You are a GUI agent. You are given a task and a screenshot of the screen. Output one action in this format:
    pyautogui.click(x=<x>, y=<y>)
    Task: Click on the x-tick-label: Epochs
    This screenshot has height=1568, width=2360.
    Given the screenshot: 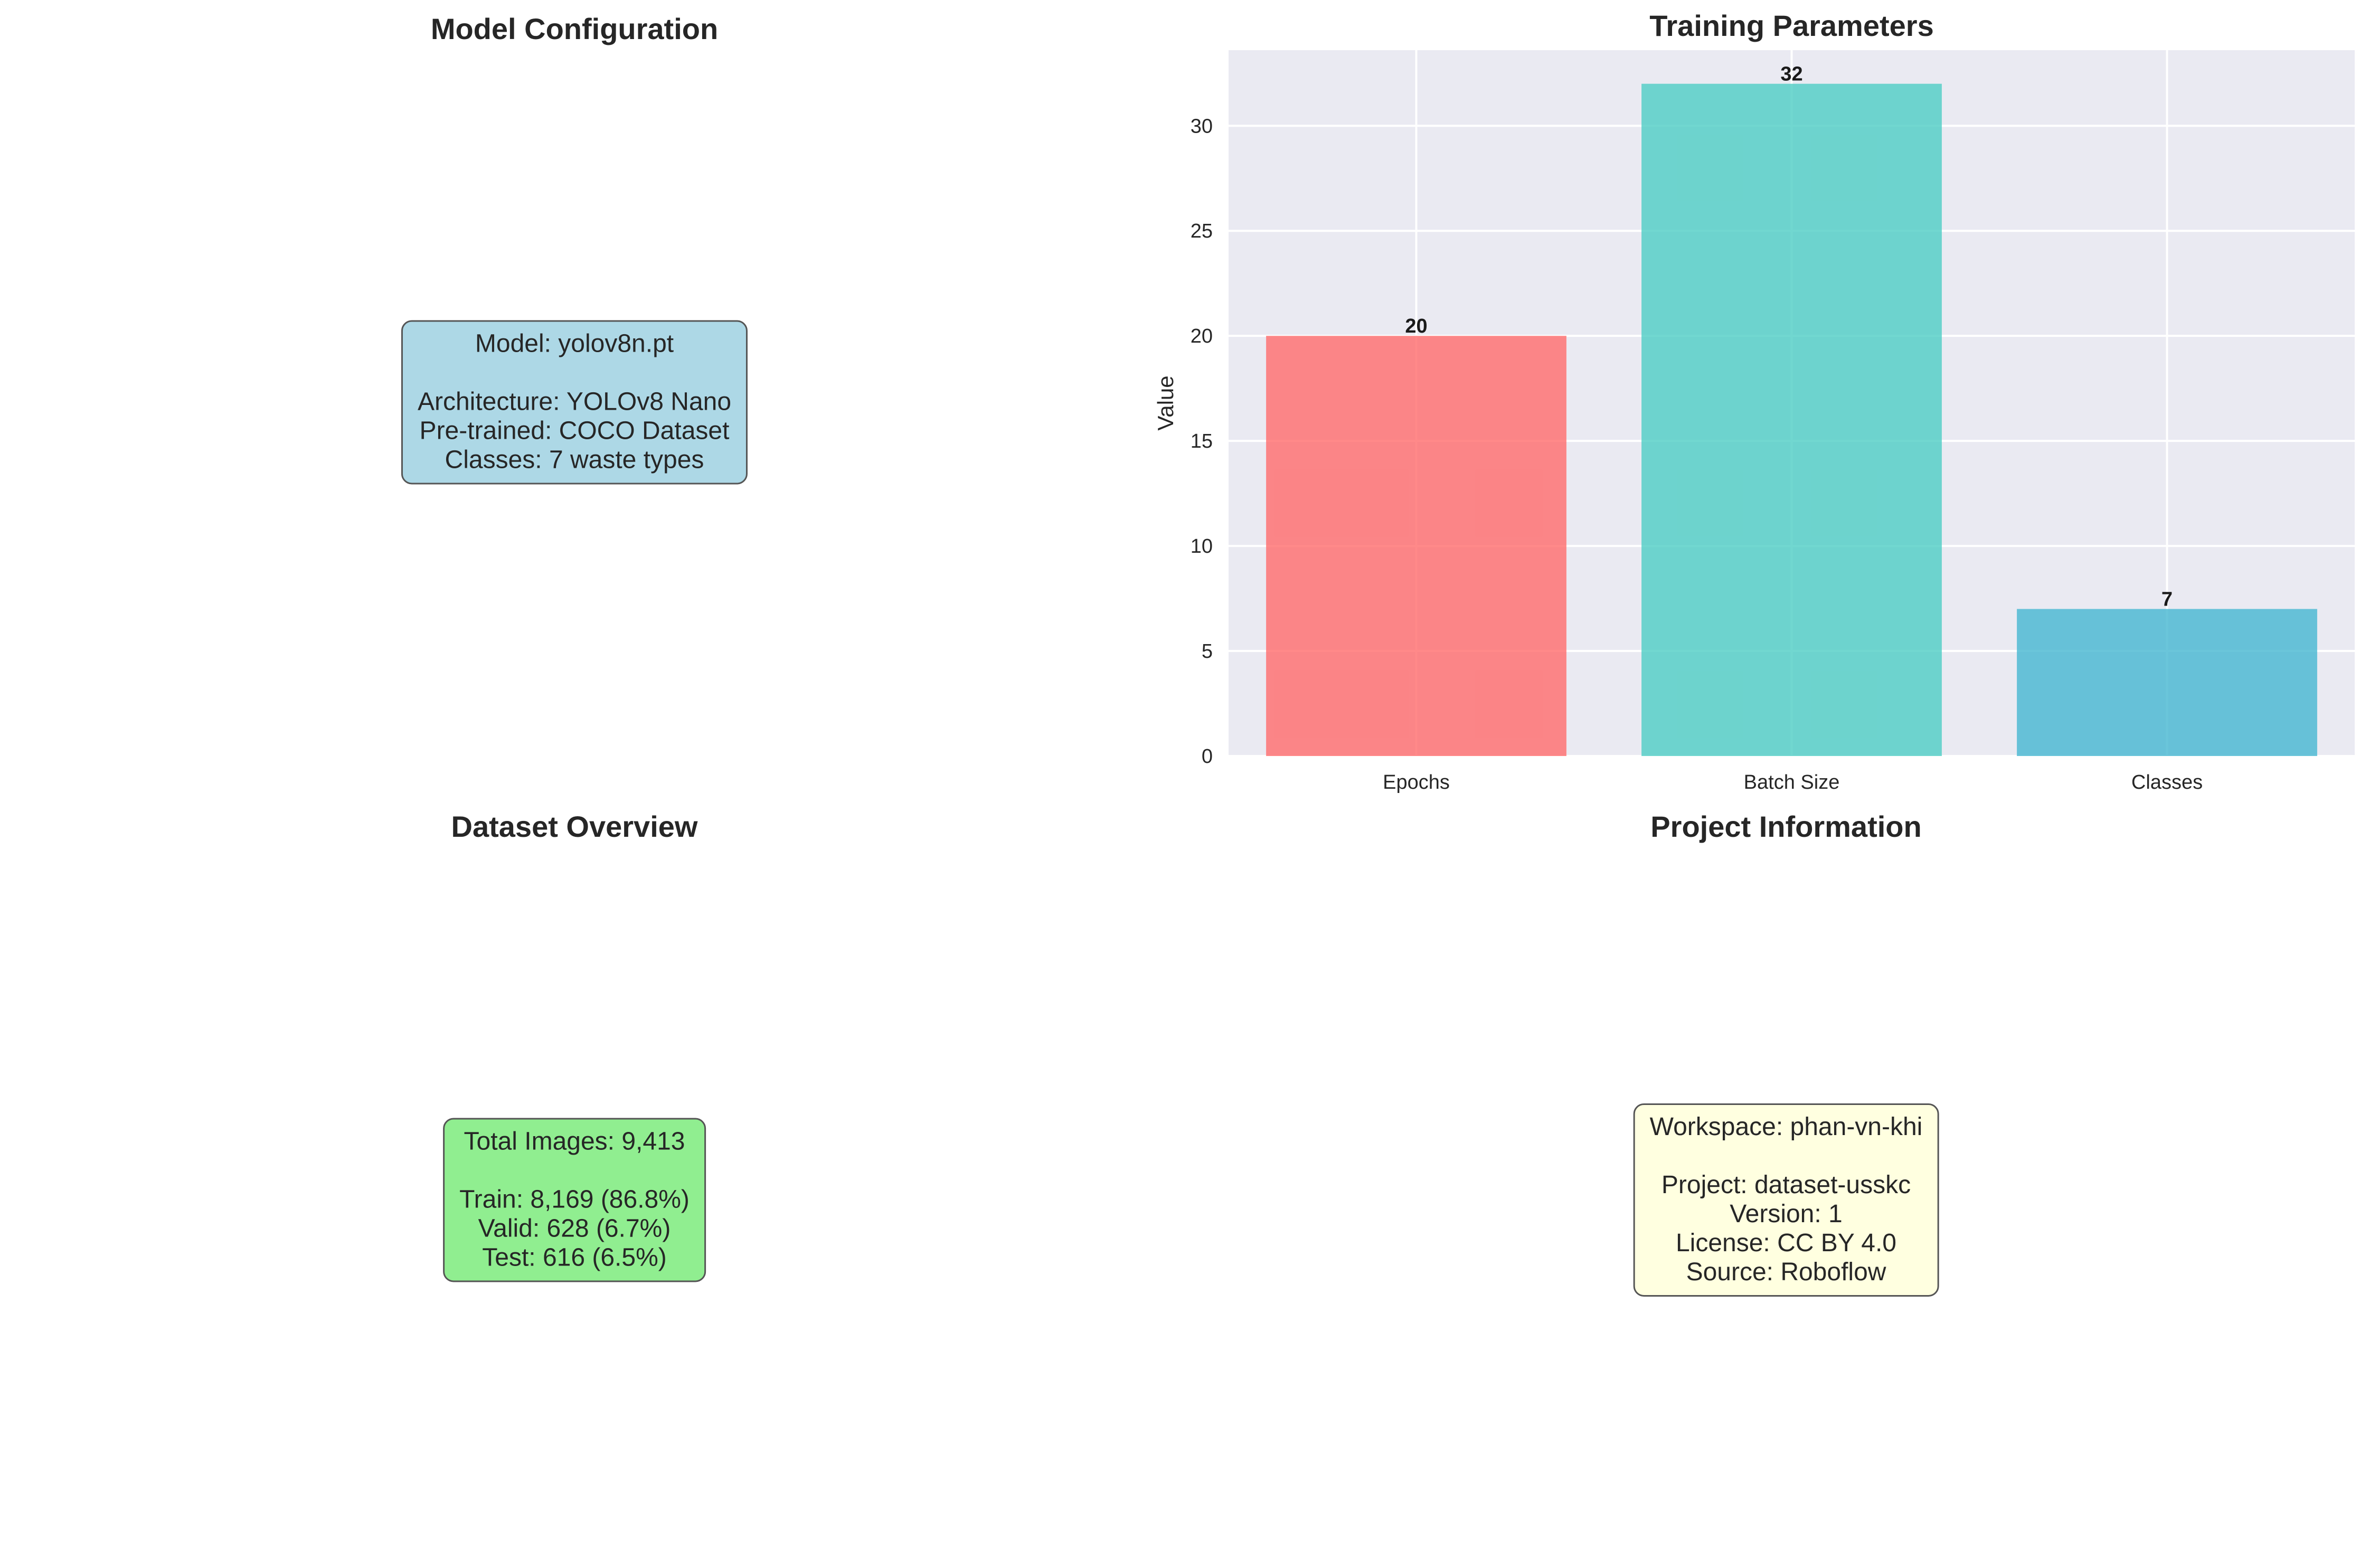 What is the action you would take?
    pyautogui.click(x=1416, y=782)
    